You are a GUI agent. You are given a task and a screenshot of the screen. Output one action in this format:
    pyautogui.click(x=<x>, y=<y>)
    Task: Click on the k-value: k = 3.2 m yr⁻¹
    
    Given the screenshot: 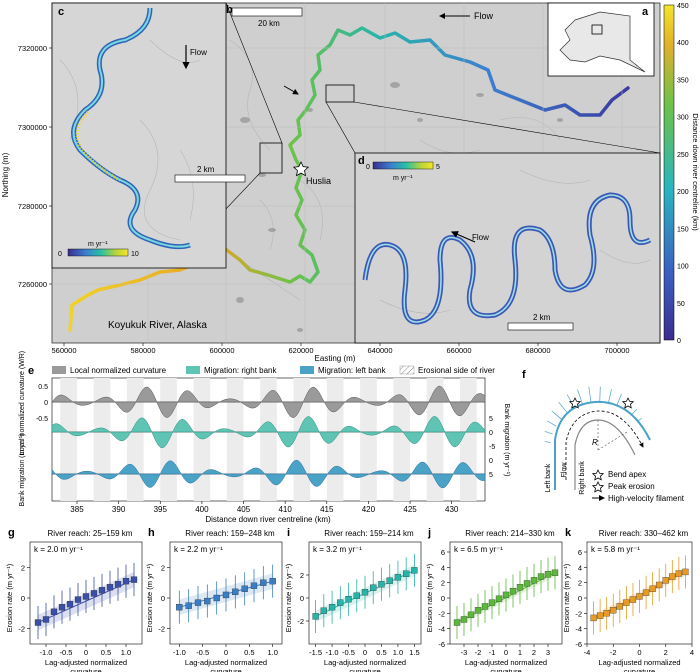 What is the action you would take?
    pyautogui.click(x=337, y=549)
    